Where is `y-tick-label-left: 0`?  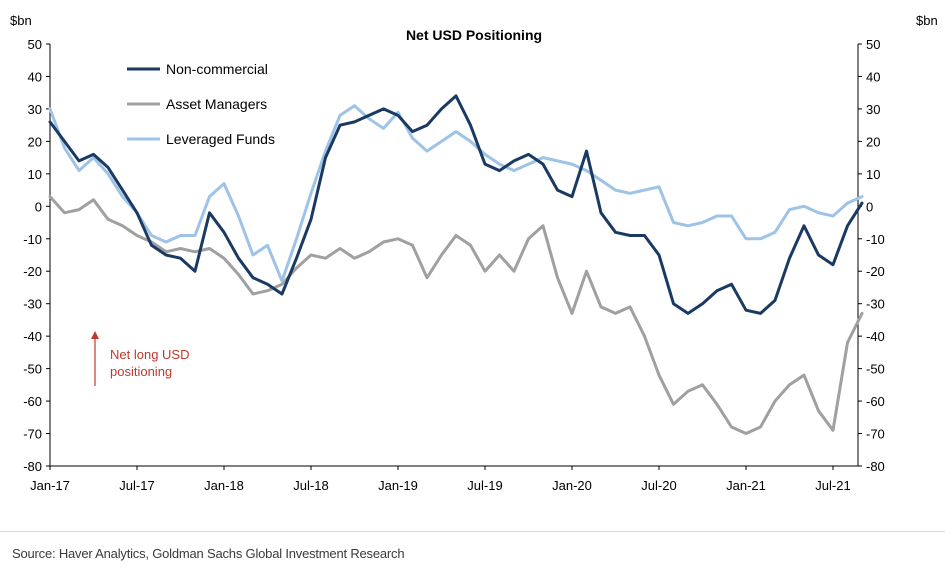 y-tick-label-left: 0 is located at coordinates (38, 206).